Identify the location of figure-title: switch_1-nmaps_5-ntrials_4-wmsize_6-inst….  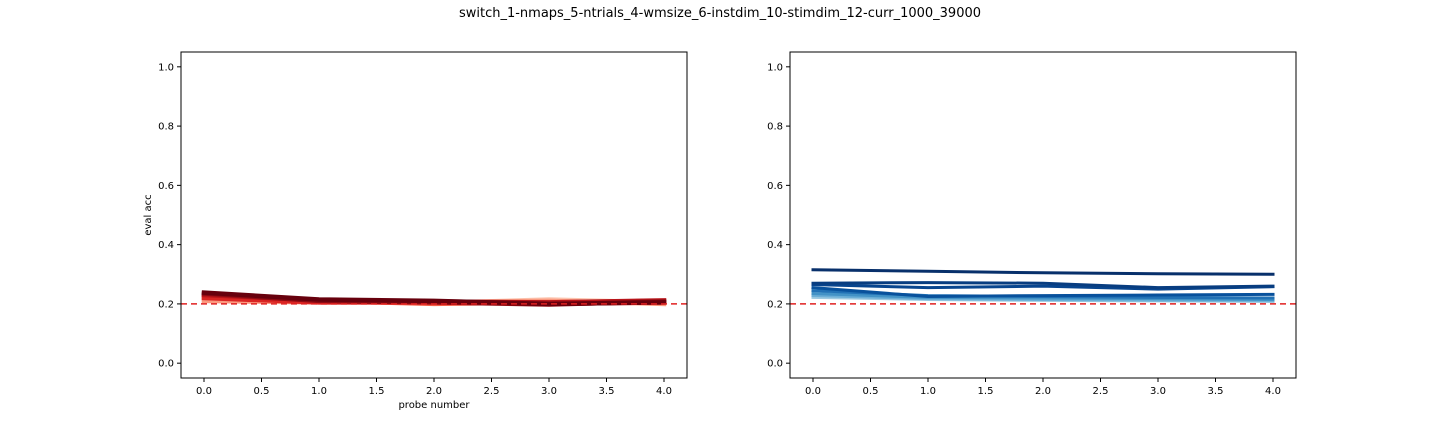
(720, 13).